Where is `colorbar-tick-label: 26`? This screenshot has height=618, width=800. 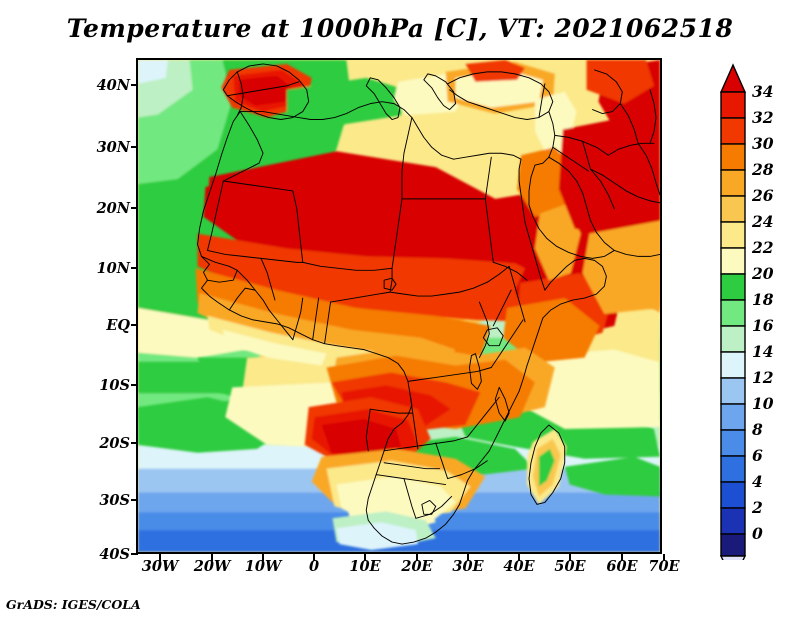
colorbar-tick-label: 26 is located at coordinates (763, 195).